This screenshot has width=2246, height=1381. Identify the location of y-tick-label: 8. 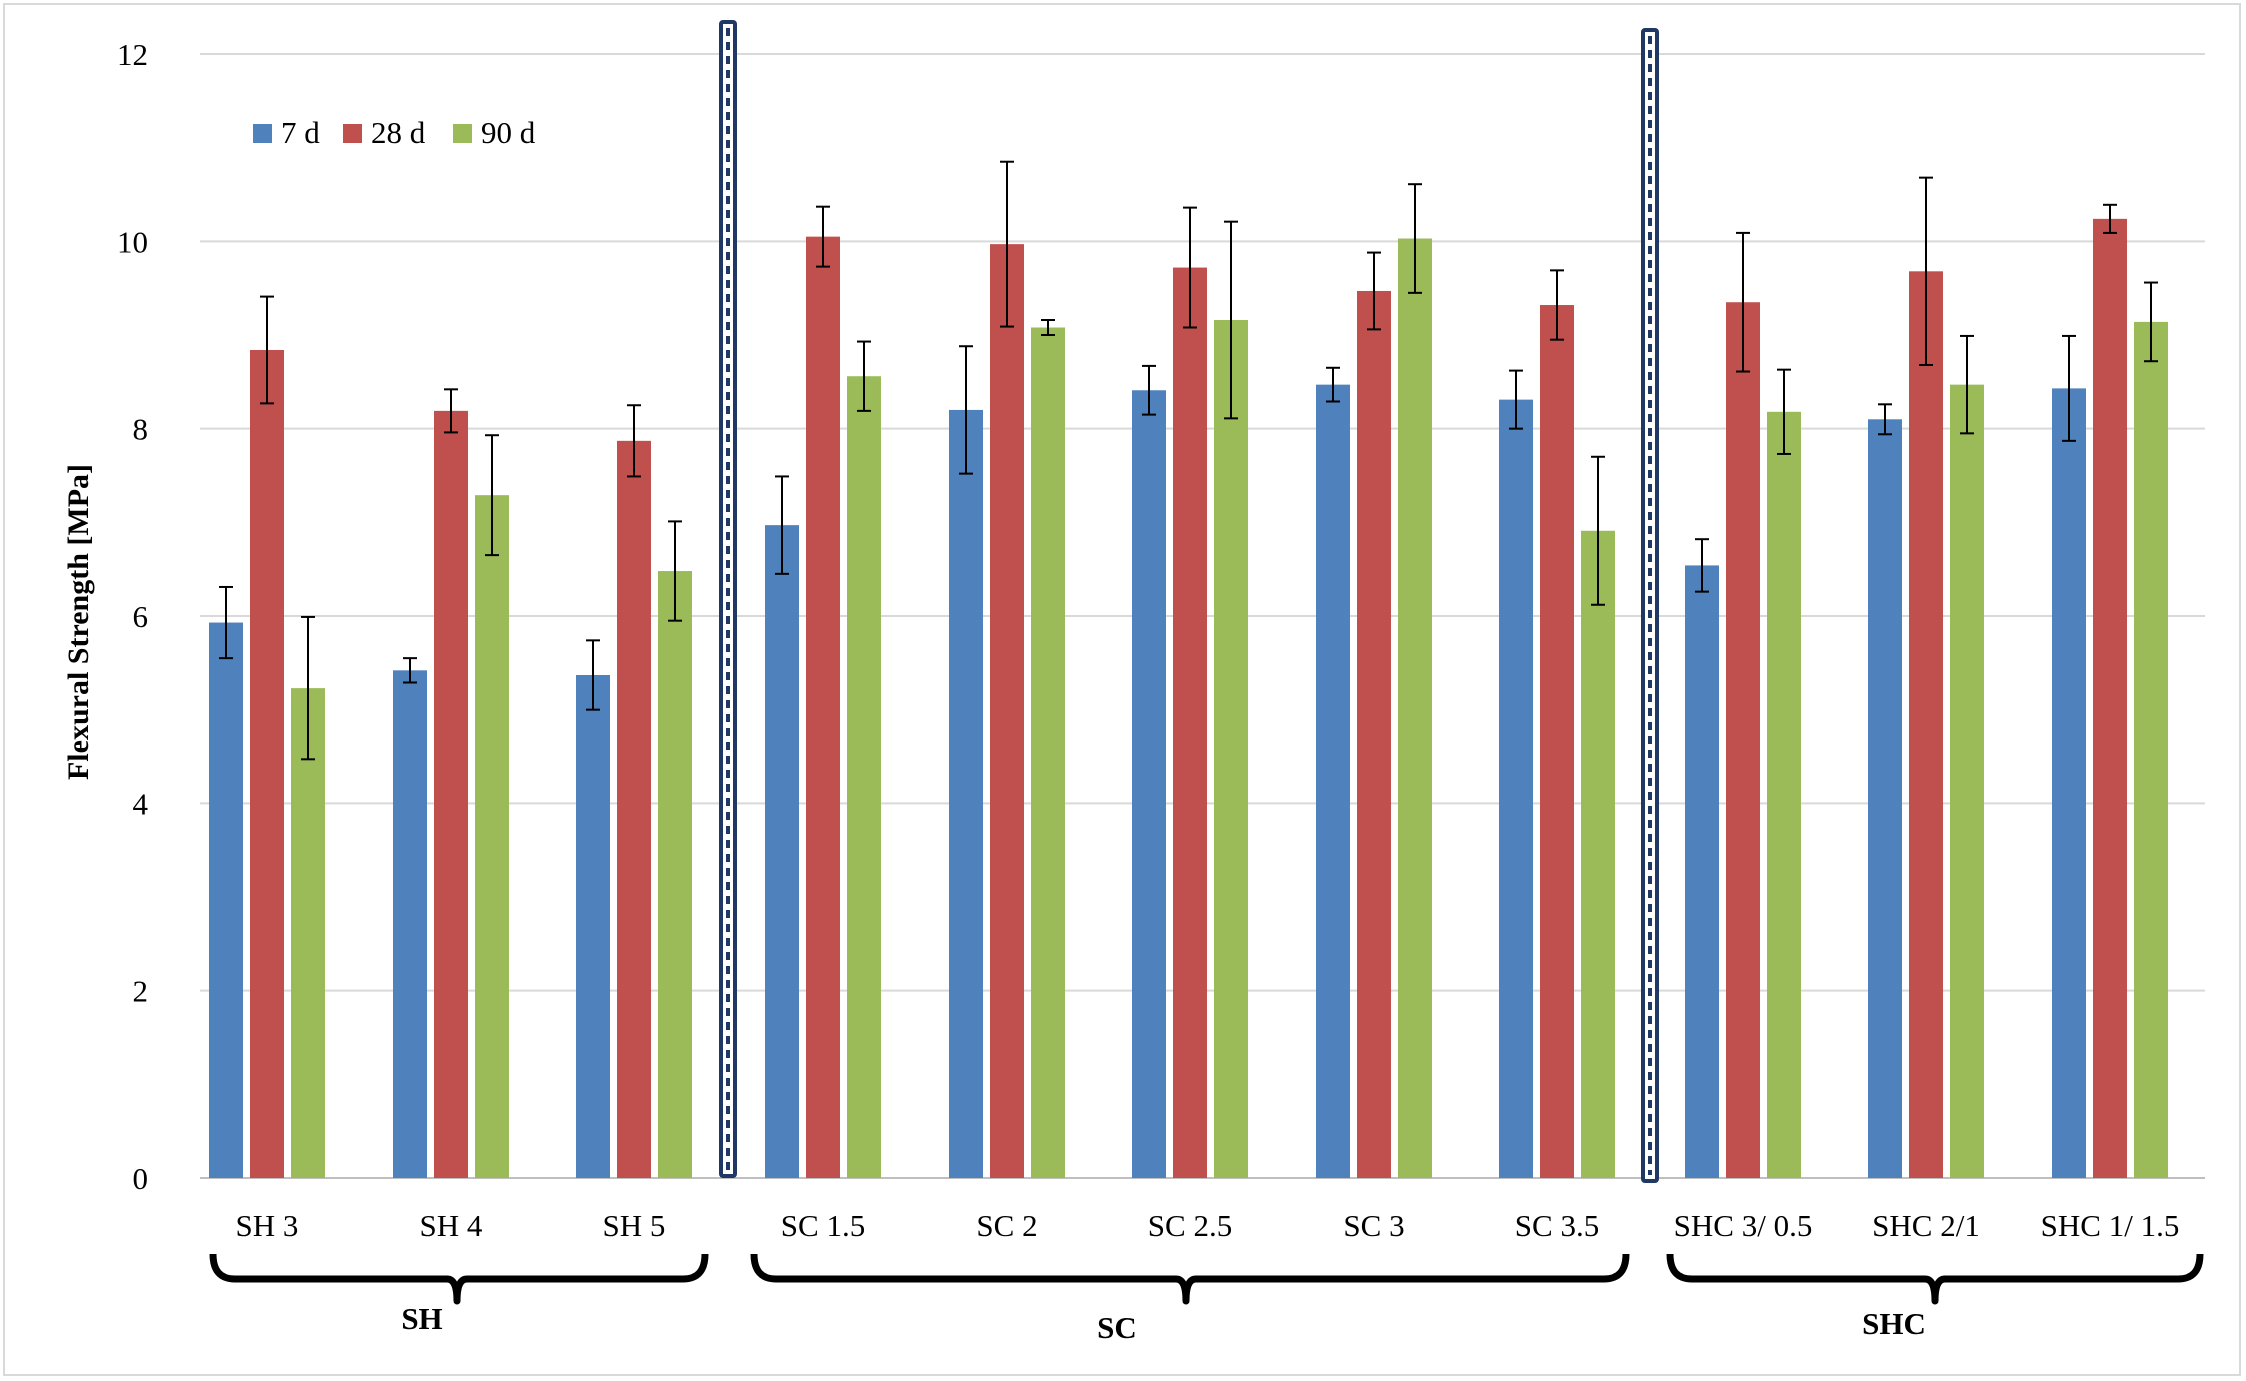
(141, 429).